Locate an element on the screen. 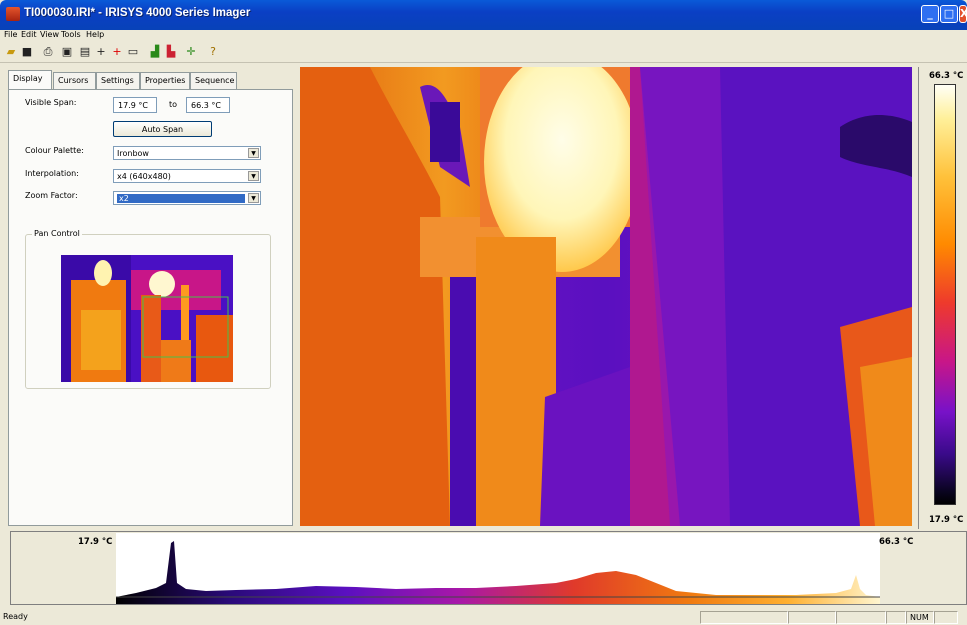 The height and width of the screenshot is (625, 967). colour-scale: 66.3 °C 17.9 °C is located at coordinates (942, 298).